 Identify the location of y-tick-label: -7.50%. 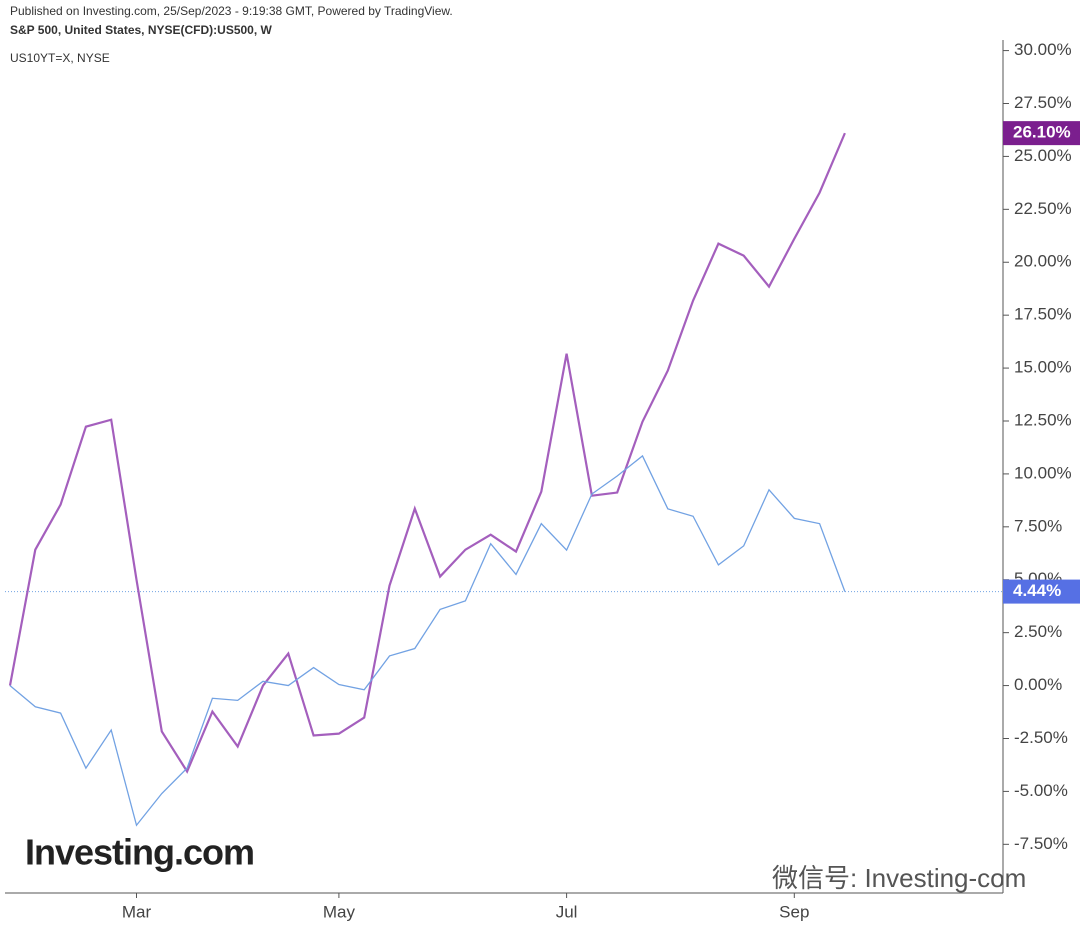
(1041, 843).